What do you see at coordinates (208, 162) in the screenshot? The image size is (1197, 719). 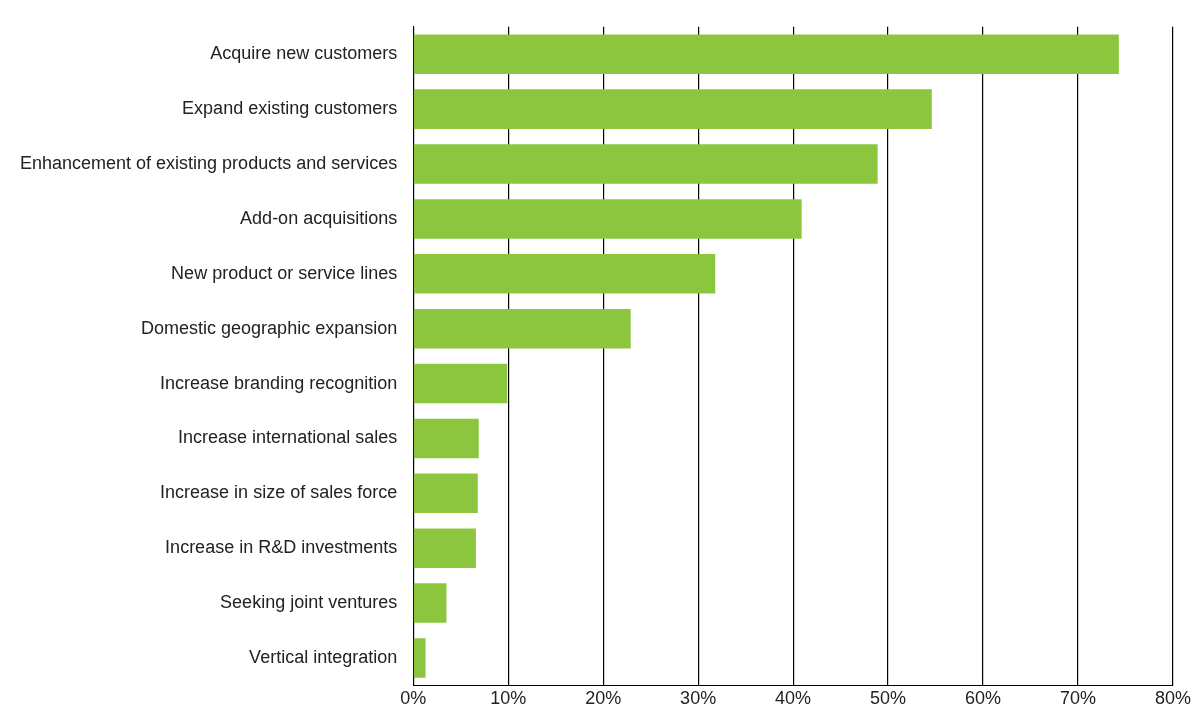 I see `y-tick-label: Enhancement of existing products and services` at bounding box center [208, 162].